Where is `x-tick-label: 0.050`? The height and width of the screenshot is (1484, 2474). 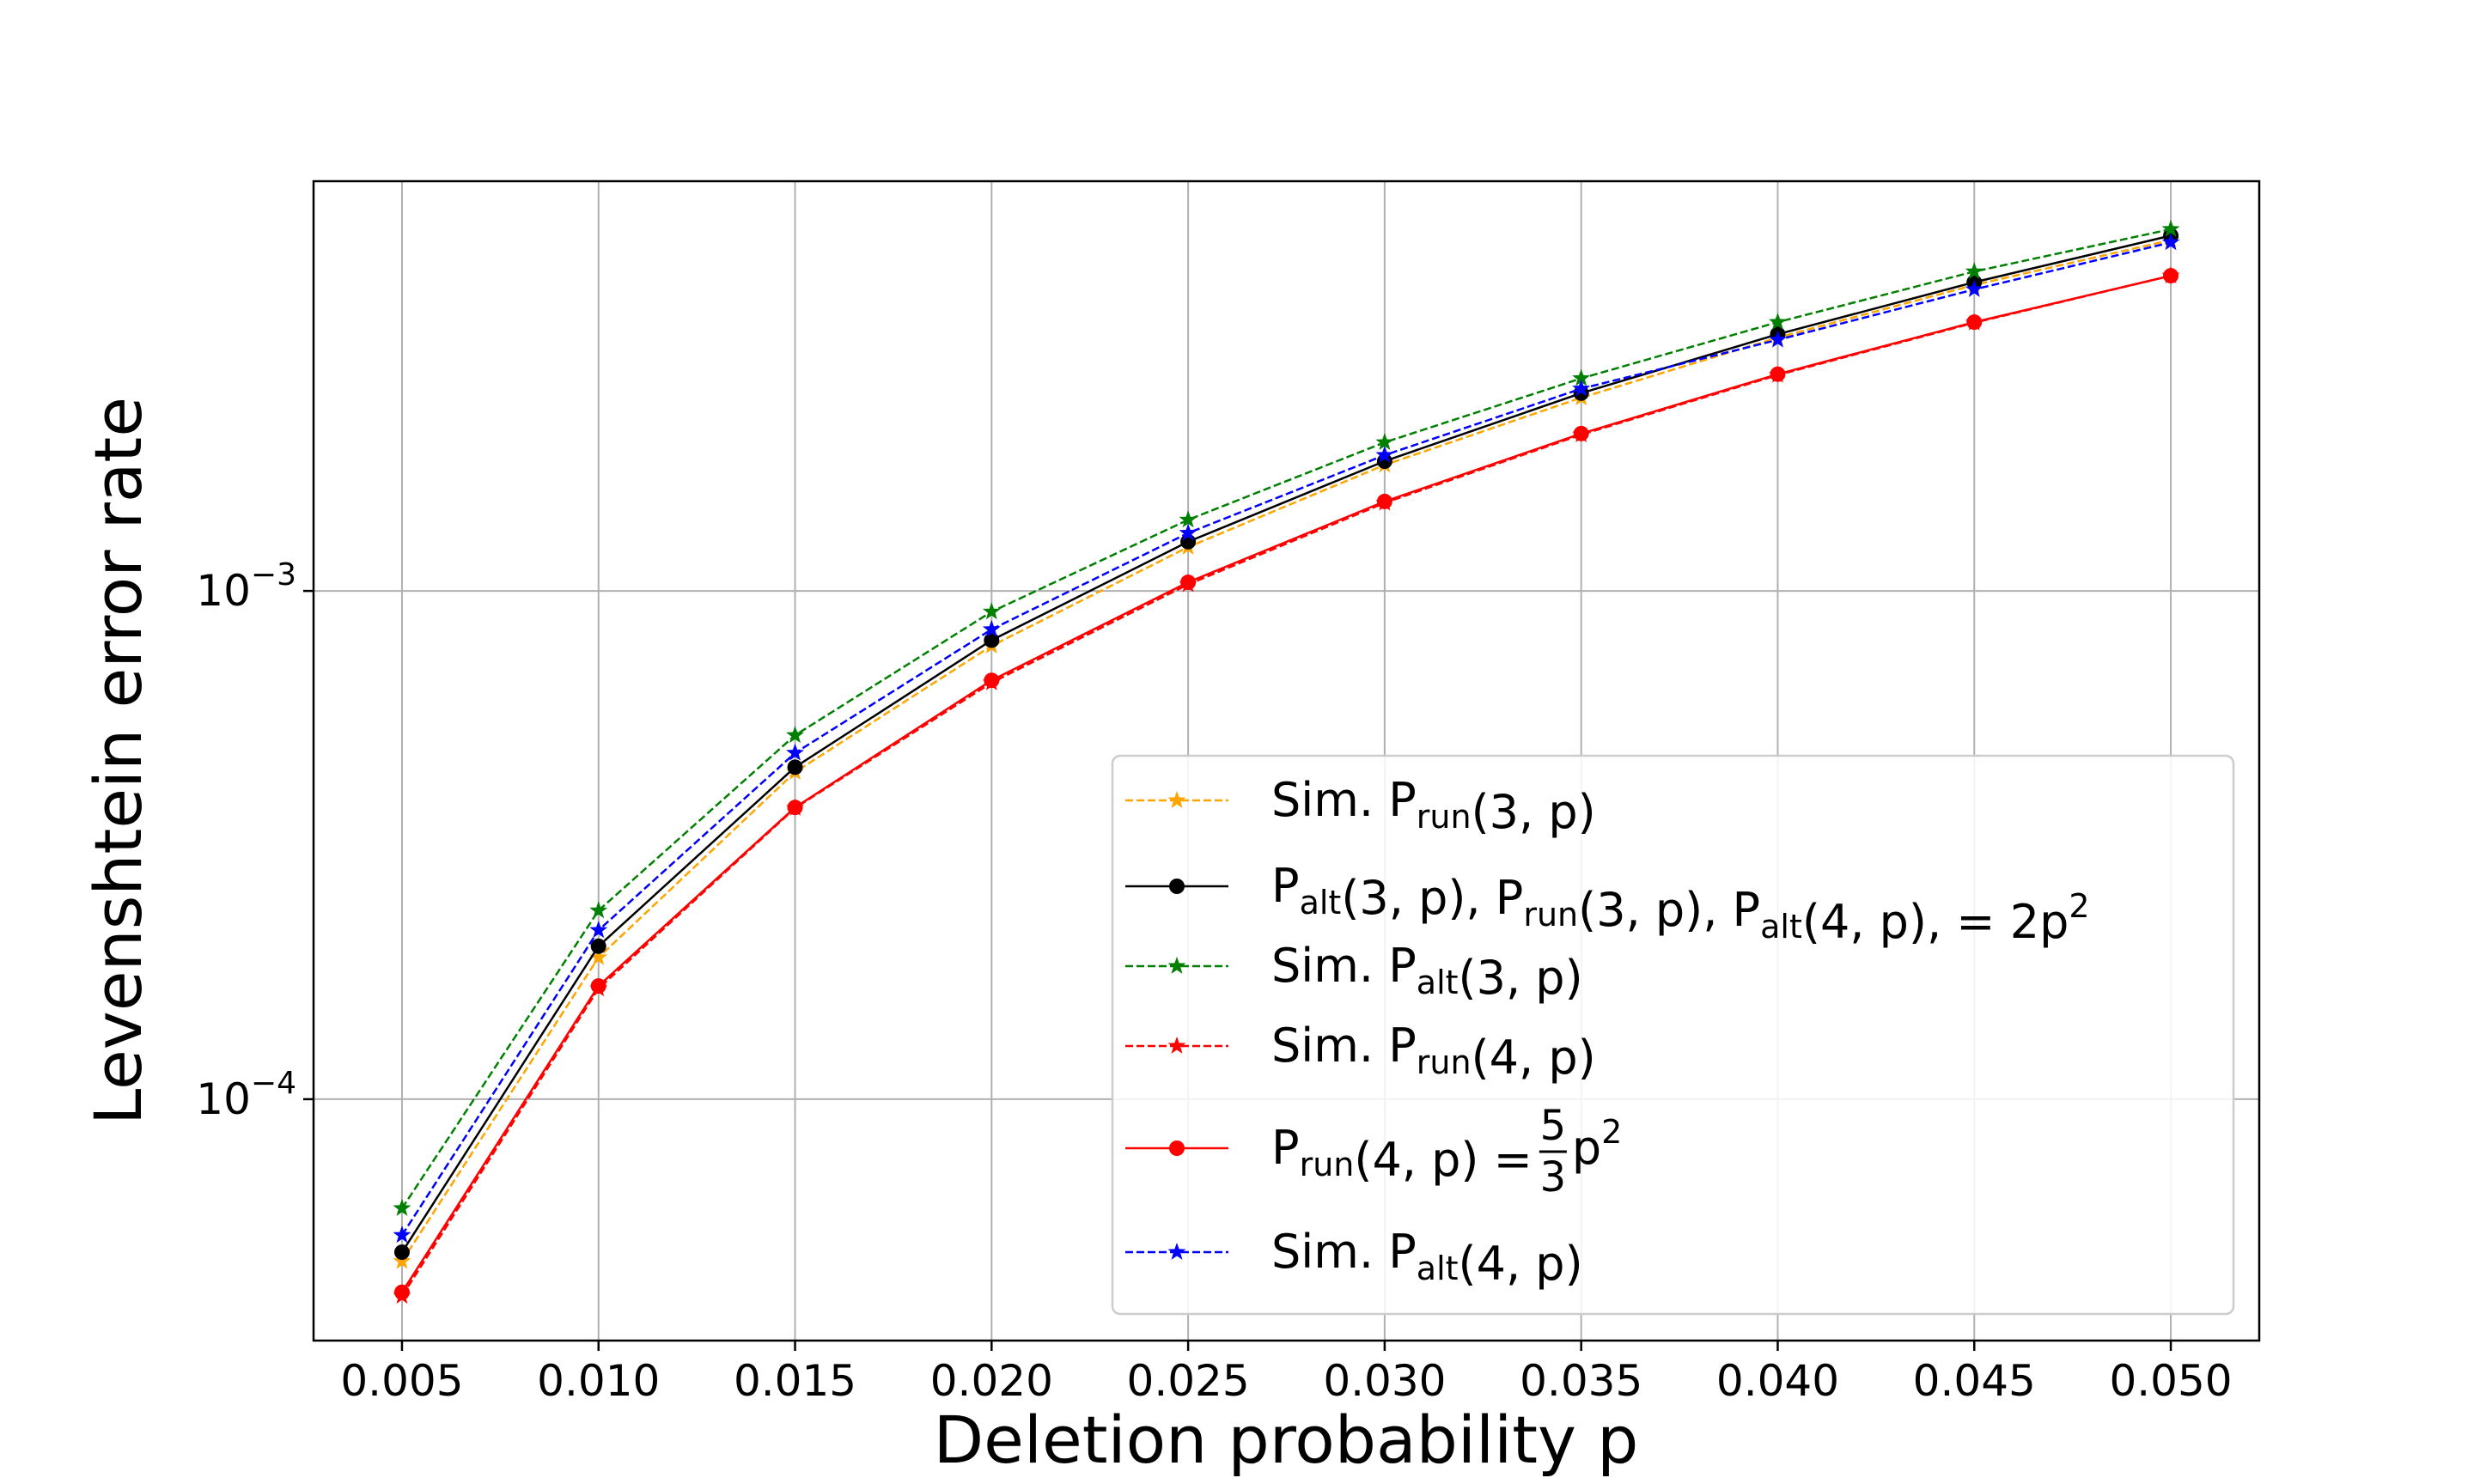 x-tick-label: 0.050 is located at coordinates (2170, 1381).